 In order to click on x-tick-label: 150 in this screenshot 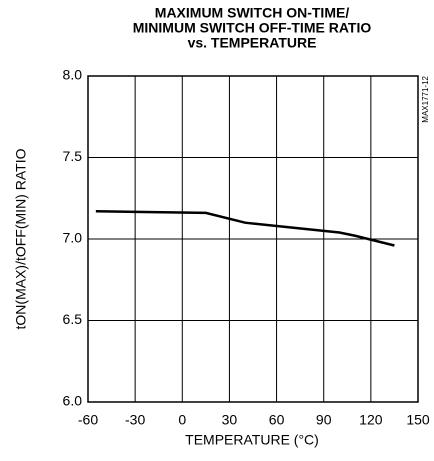, I will do `click(418, 420)`.